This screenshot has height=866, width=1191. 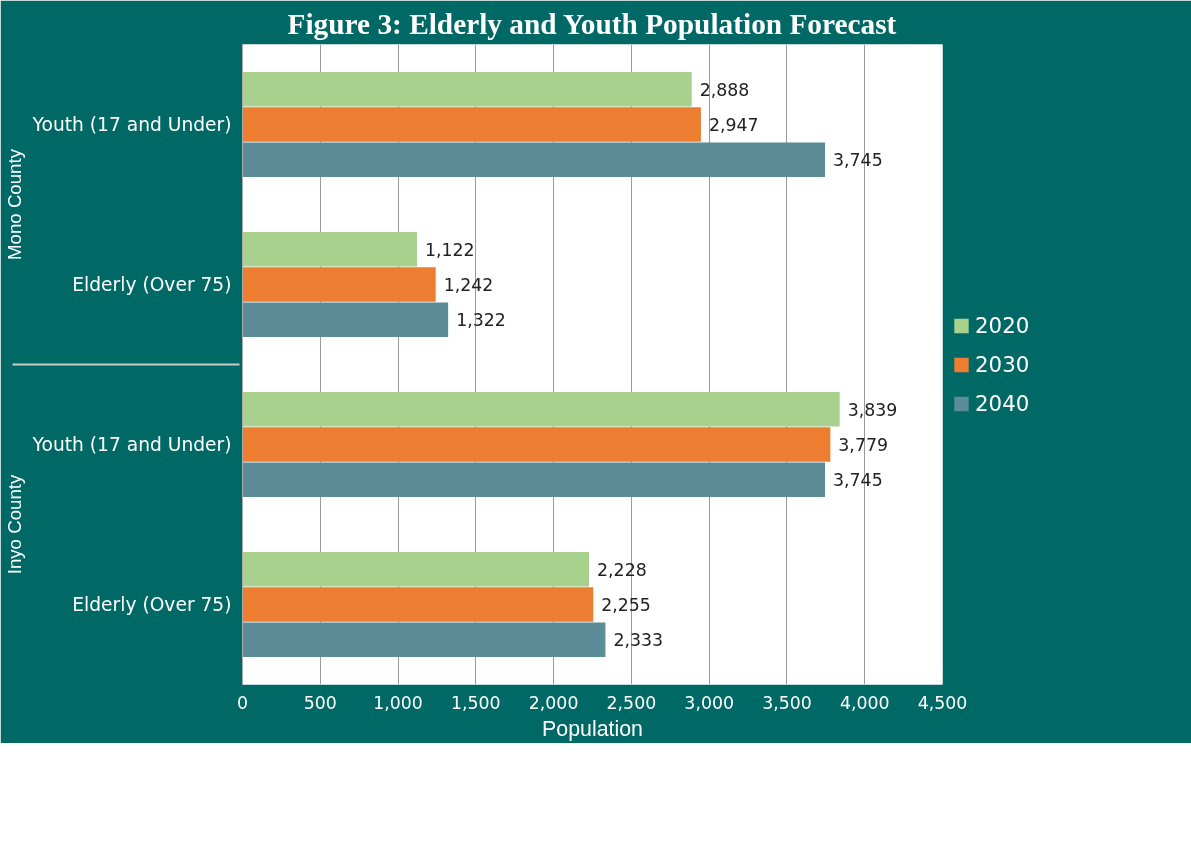 What do you see at coordinates (622, 569) in the screenshot?
I see `data-label: 2,228` at bounding box center [622, 569].